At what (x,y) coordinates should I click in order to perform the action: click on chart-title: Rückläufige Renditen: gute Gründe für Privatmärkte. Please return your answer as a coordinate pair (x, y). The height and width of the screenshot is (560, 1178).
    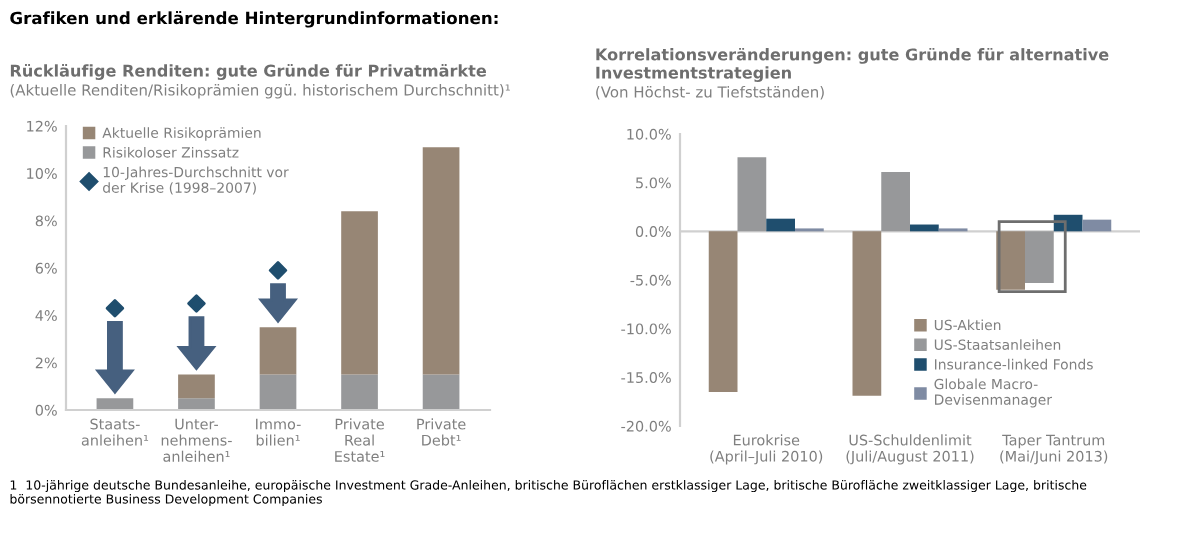
    Looking at the image, I should click on (248, 72).